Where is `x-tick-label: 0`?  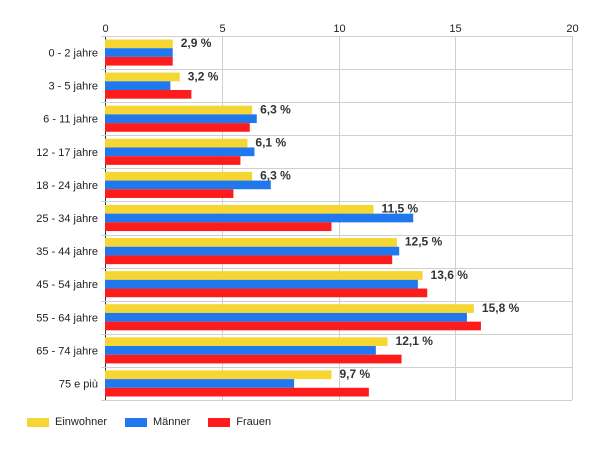
x-tick-label: 0 is located at coordinates (105, 29).